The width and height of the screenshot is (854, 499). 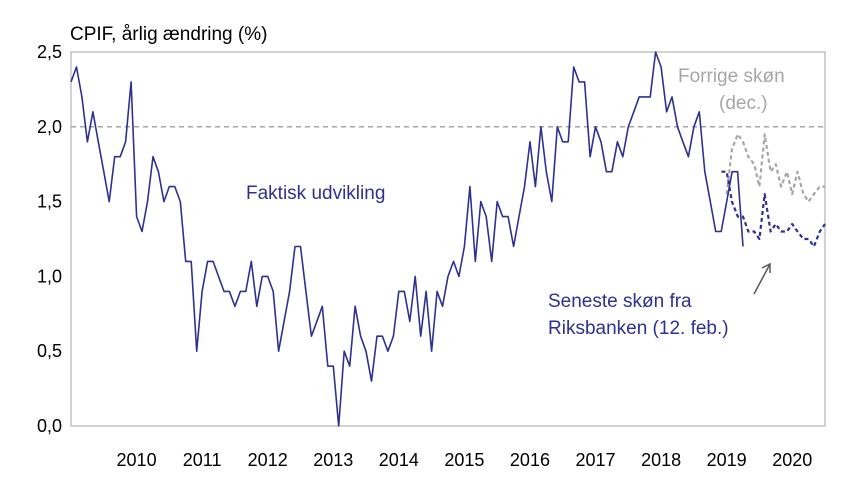 What do you see at coordinates (661, 460) in the screenshot?
I see `x-tick-label: 2018` at bounding box center [661, 460].